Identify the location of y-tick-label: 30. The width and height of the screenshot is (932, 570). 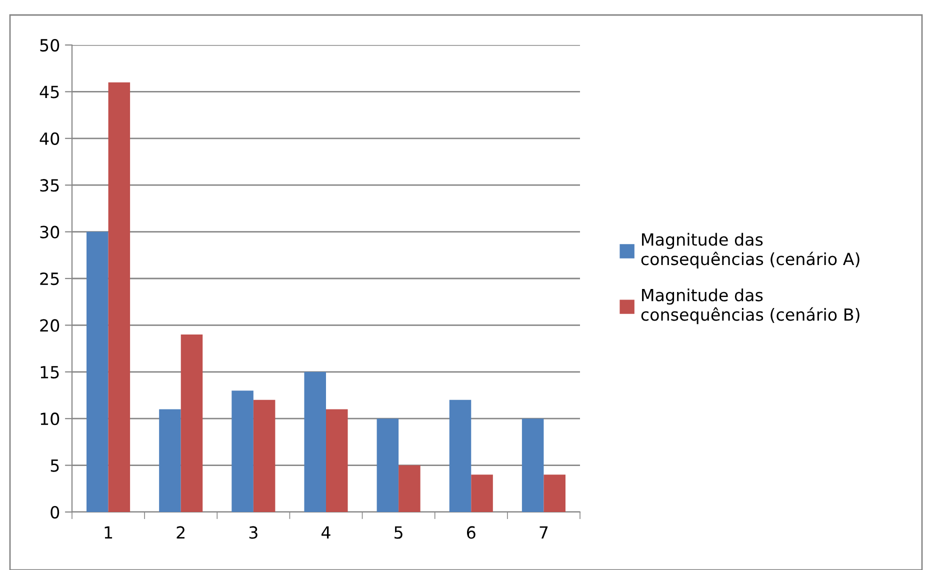
(50, 232).